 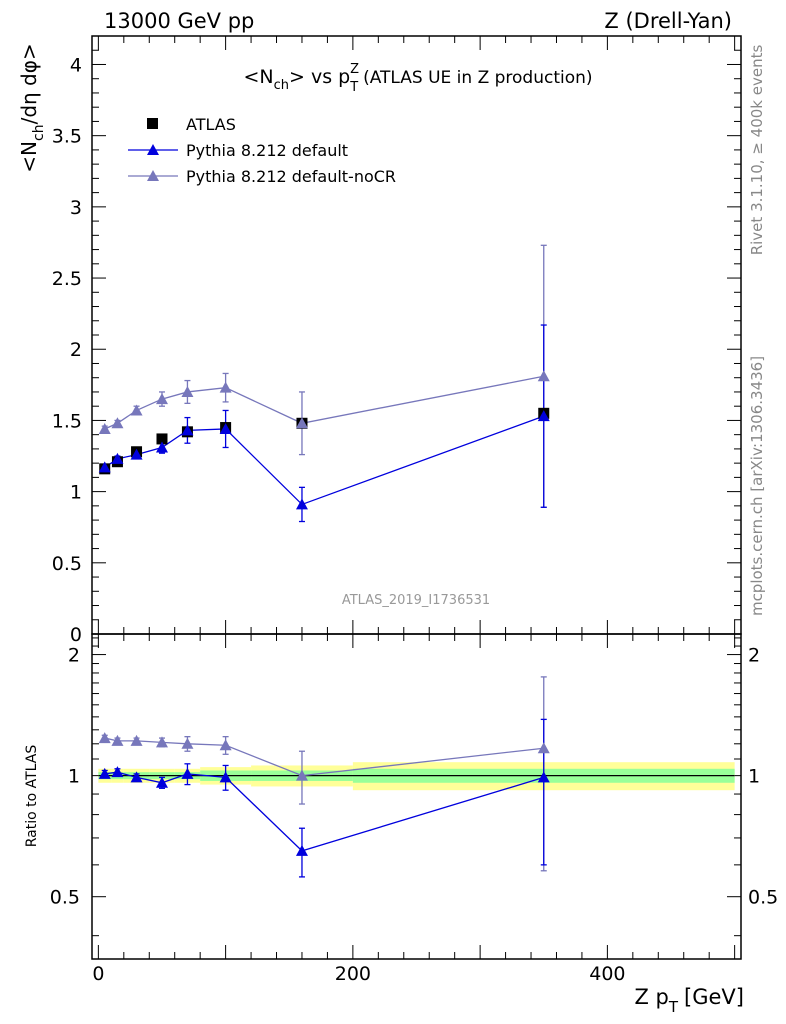 I want to click on analysis-watermark: ATLAS_2019_I1736531, so click(x=416, y=600).